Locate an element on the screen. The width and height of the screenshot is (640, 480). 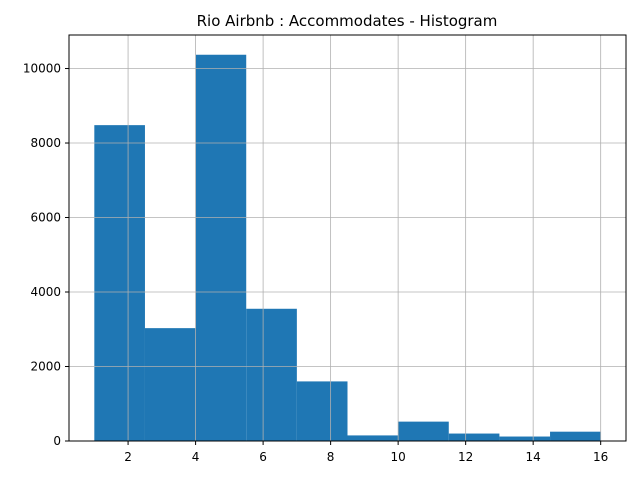
x-tick-label: 8 is located at coordinates (331, 457).